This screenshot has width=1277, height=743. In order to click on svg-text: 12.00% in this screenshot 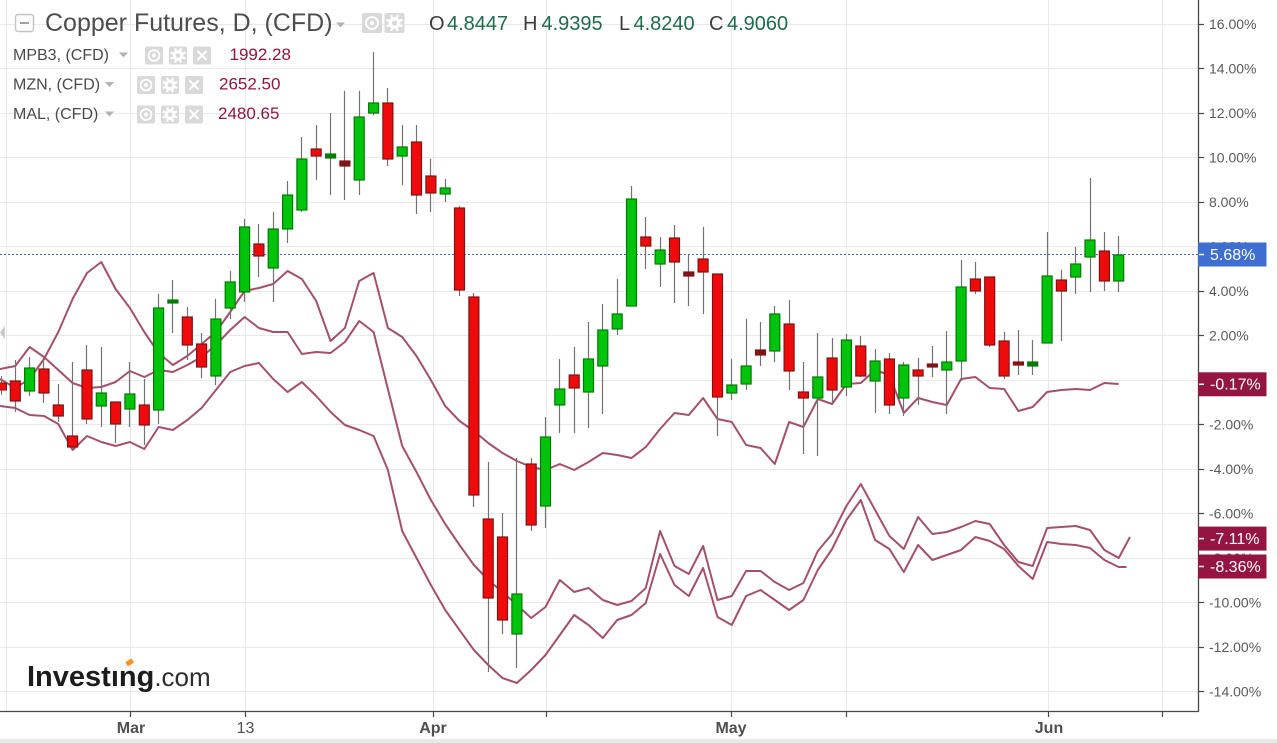, I will do `click(1232, 113)`.